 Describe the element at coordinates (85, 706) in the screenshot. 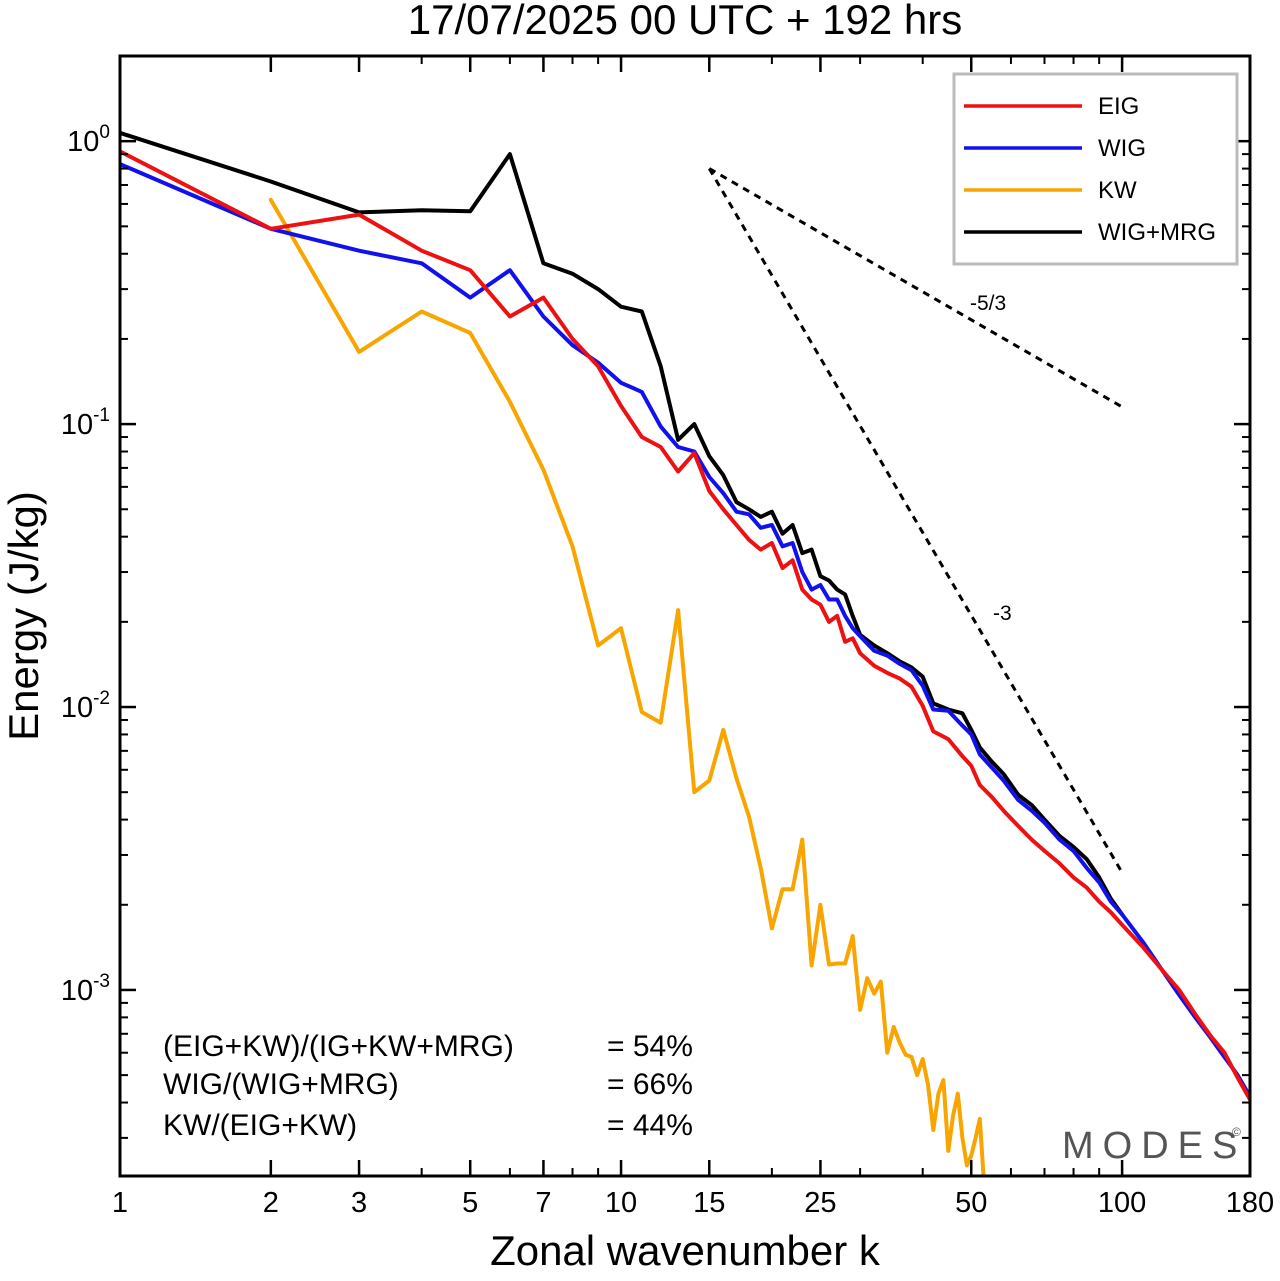

I see `y-tick-label: 10⁻²` at that location.